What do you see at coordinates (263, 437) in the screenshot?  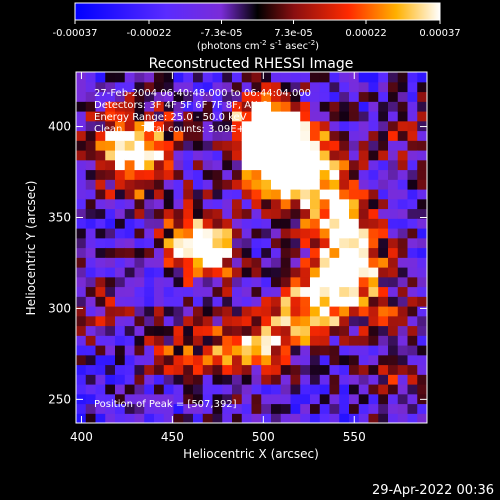 I see `x-tick-label: 500` at bounding box center [263, 437].